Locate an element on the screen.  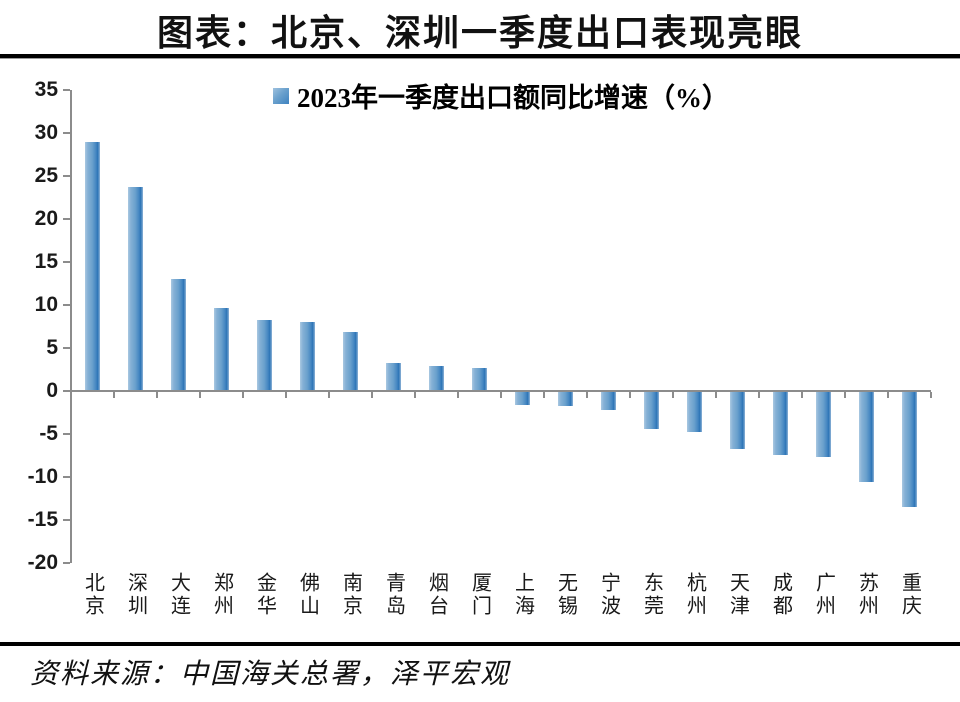
bar-金华 is located at coordinates (264, 355).